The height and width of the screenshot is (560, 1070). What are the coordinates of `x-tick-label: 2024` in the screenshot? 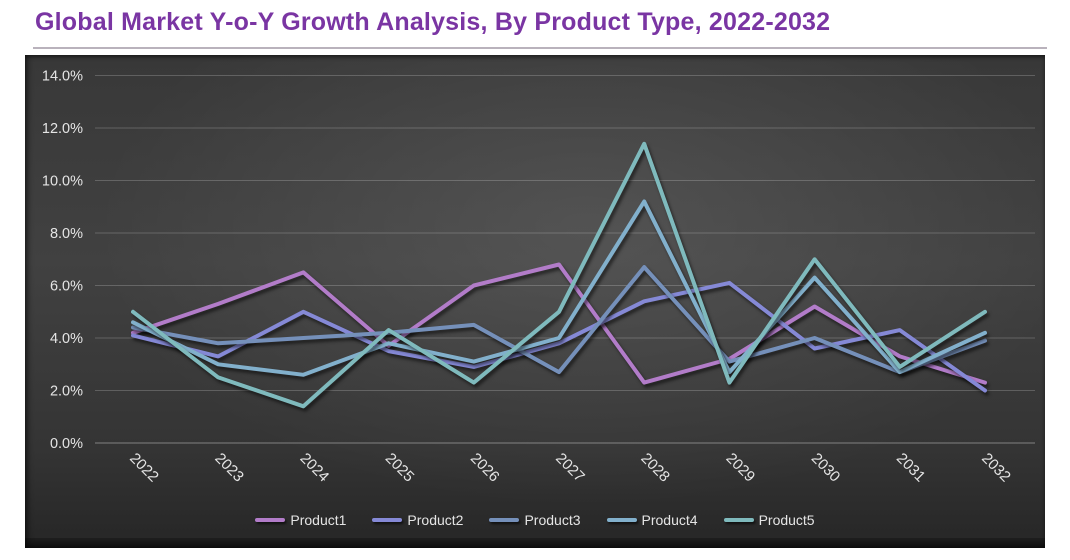 It's located at (315, 468).